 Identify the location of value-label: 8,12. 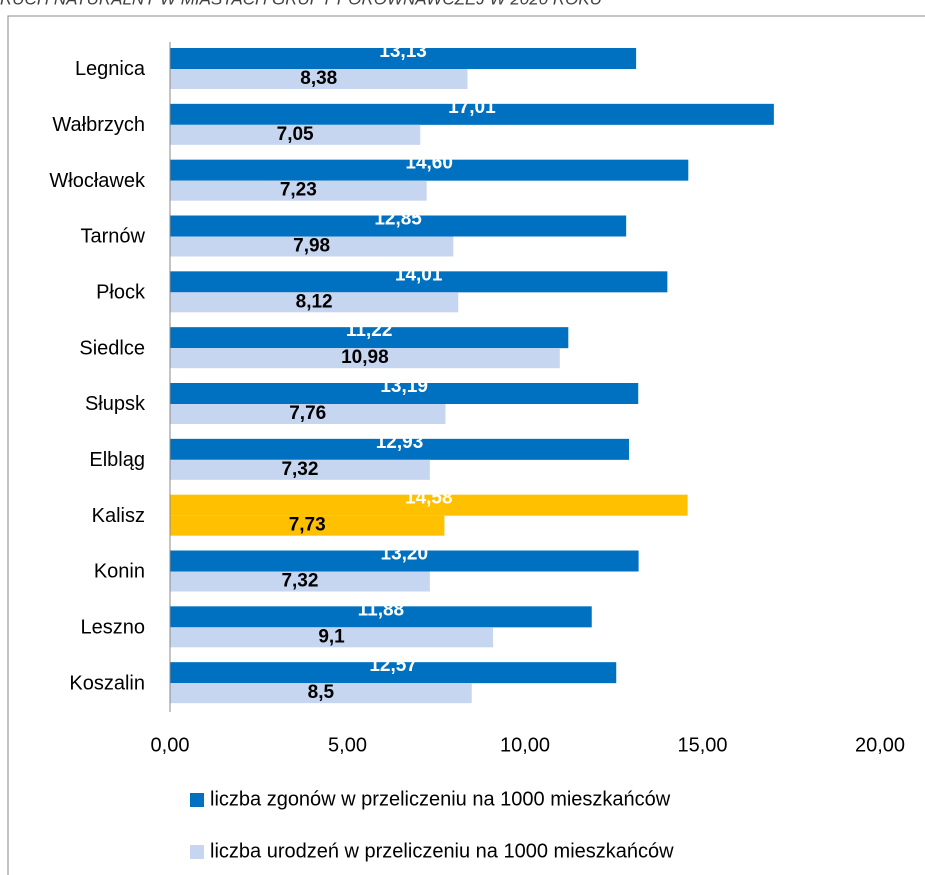
(314, 301).